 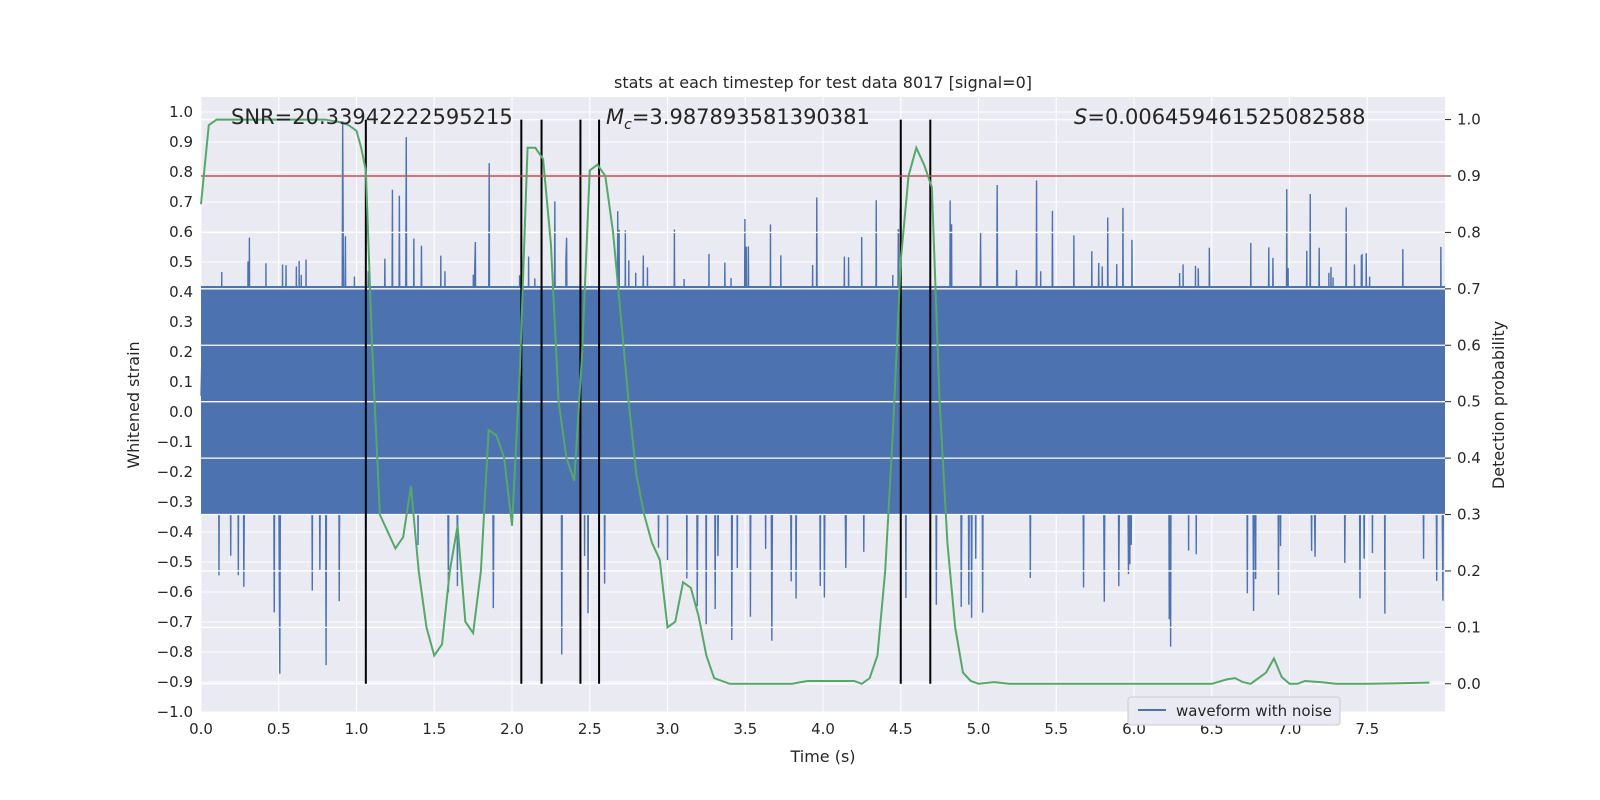 What do you see at coordinates (175, 562) in the screenshot?
I see `y-left-tick-label: −0.5` at bounding box center [175, 562].